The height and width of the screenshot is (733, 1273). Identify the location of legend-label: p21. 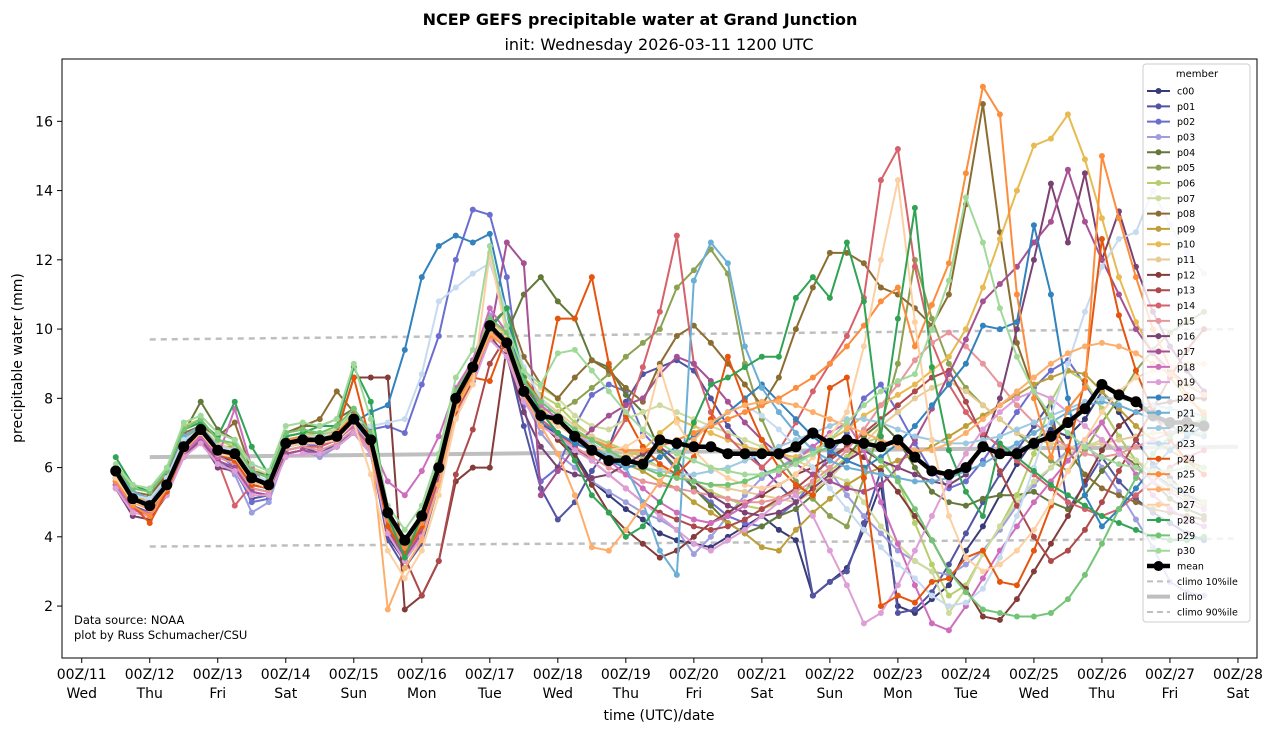
(1186, 413).